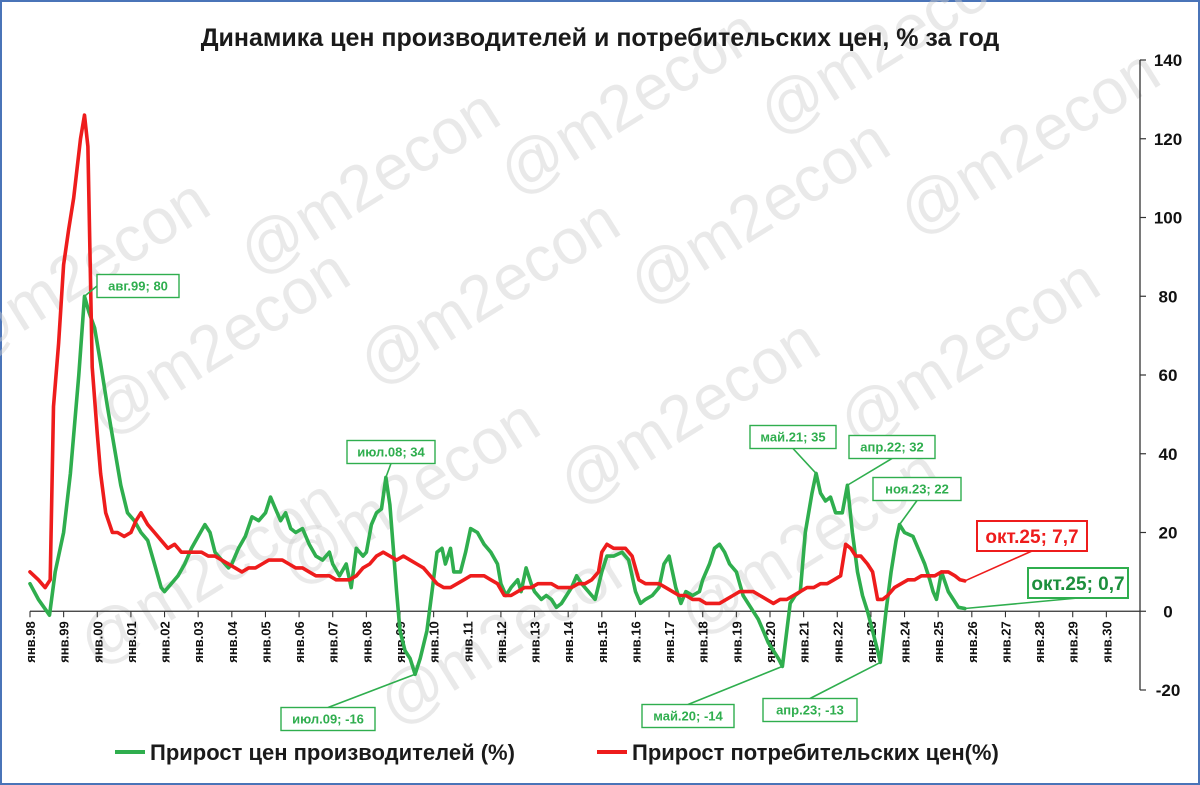  Describe the element at coordinates (669, 642) in the screenshot. I see `x-tick-label: янв.17` at that location.